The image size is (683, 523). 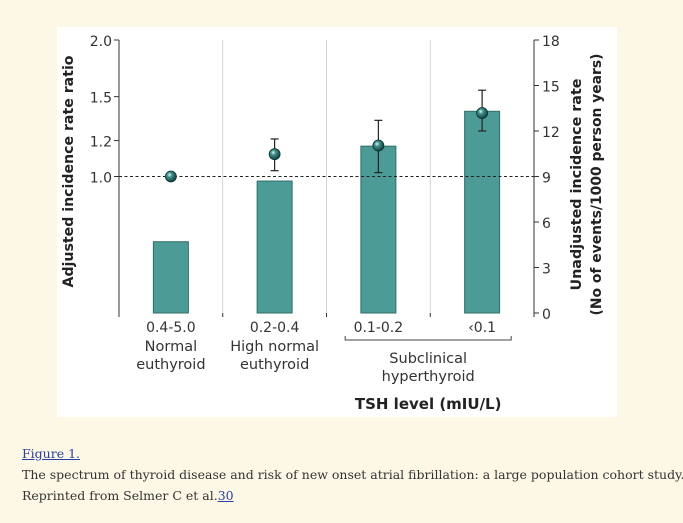 I want to click on left-tick-label: 2.0, so click(x=101, y=42).